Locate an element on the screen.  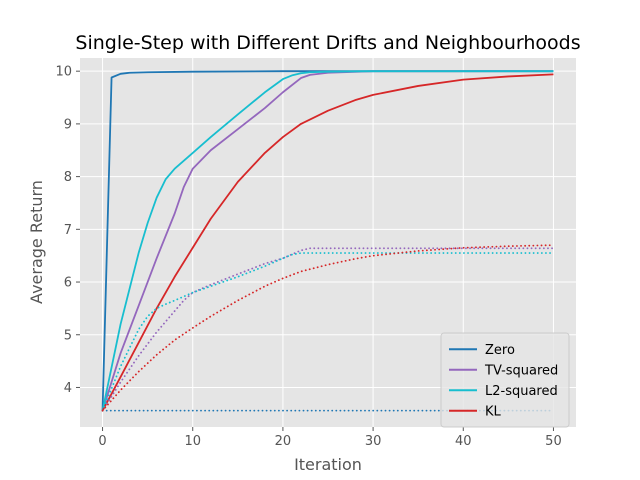
x-tick-label: 10 is located at coordinates (192, 441).